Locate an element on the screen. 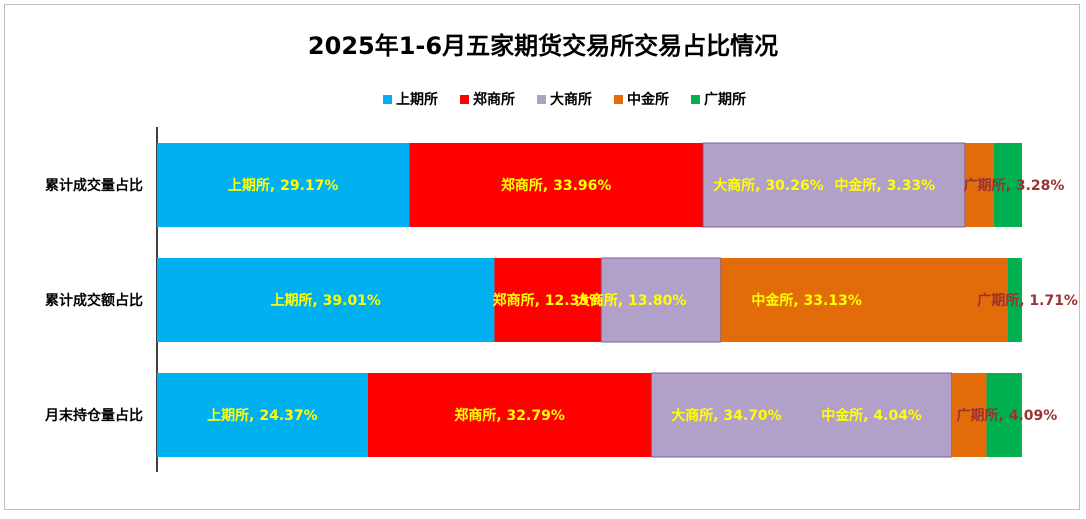  data-label: 上期所, 39.01% is located at coordinates (325, 300).